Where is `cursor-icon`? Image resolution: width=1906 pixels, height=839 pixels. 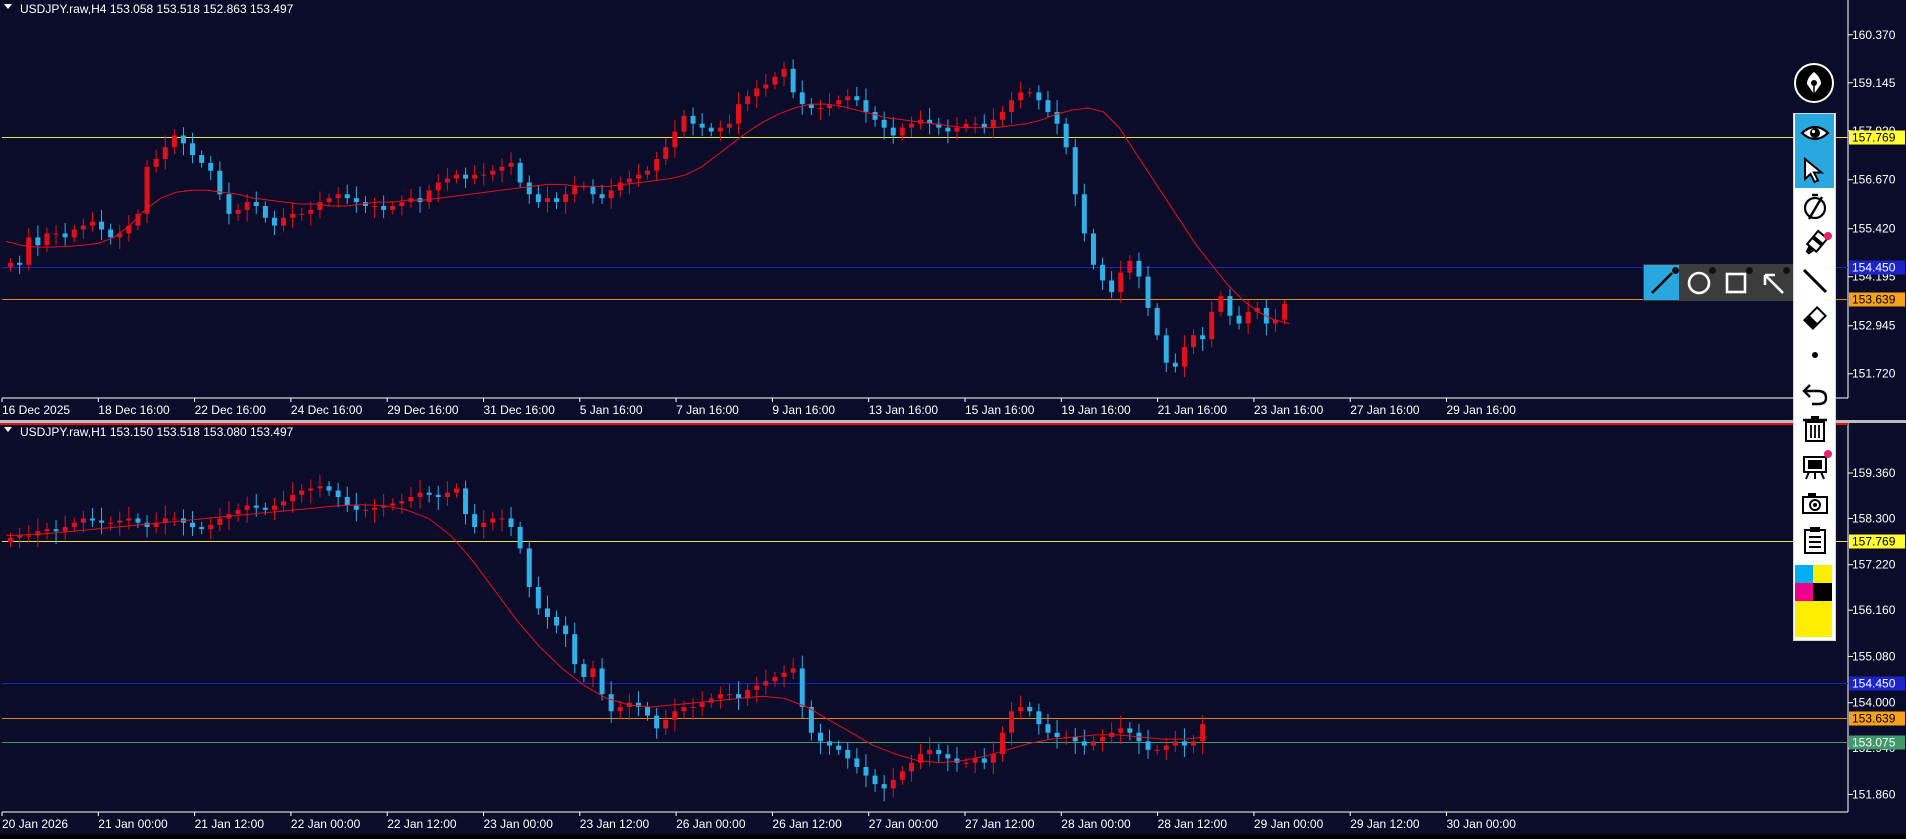
cursor-icon is located at coordinates (1814, 169).